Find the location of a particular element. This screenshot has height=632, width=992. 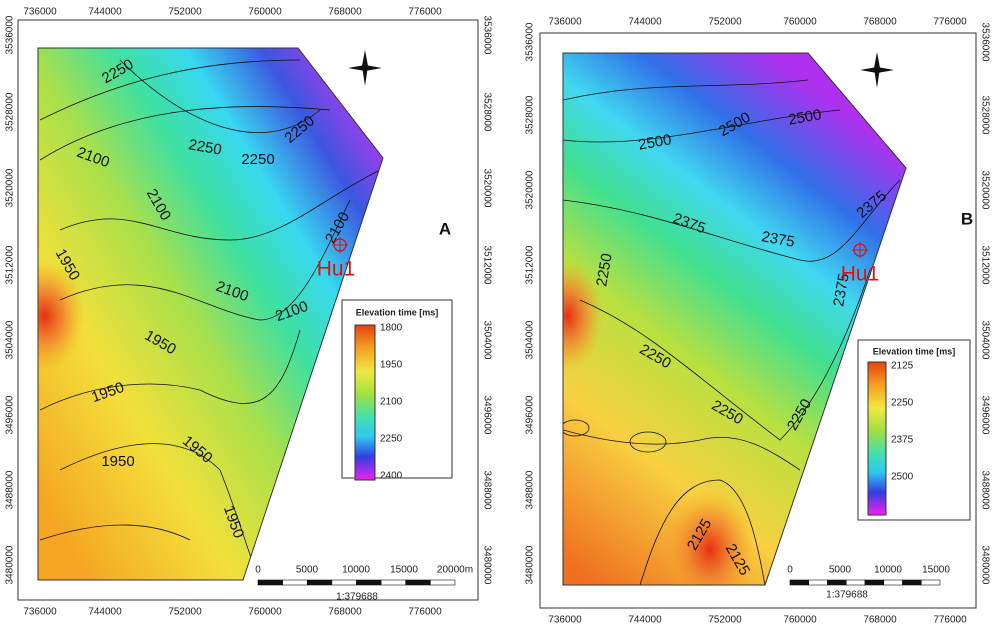

scale-bar-label: 10000 is located at coordinates (888, 570).